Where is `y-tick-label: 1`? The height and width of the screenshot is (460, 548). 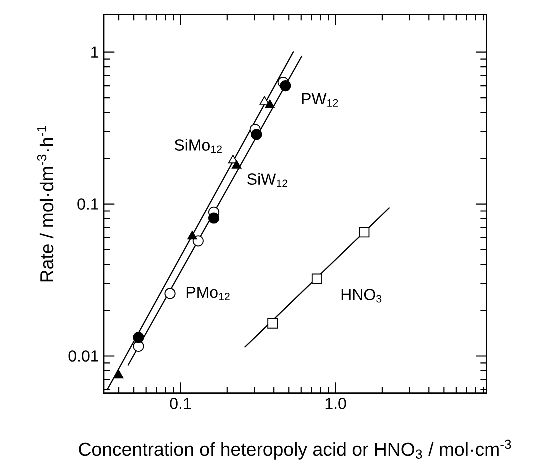 y-tick-label: 1 is located at coordinates (95, 52).